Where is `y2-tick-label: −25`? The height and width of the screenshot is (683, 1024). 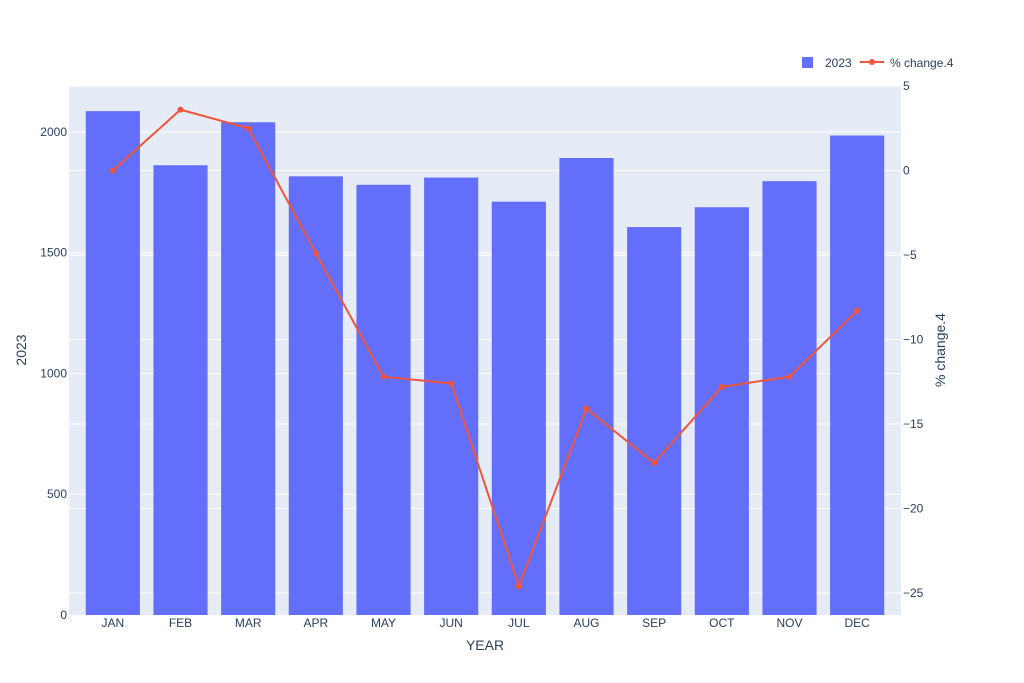
y2-tick-label: −25 is located at coordinates (913, 593).